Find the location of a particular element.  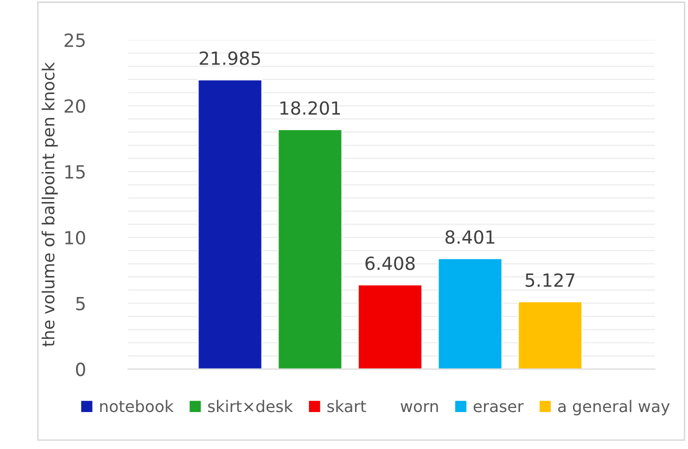

data-label: 8.401 is located at coordinates (469, 237).